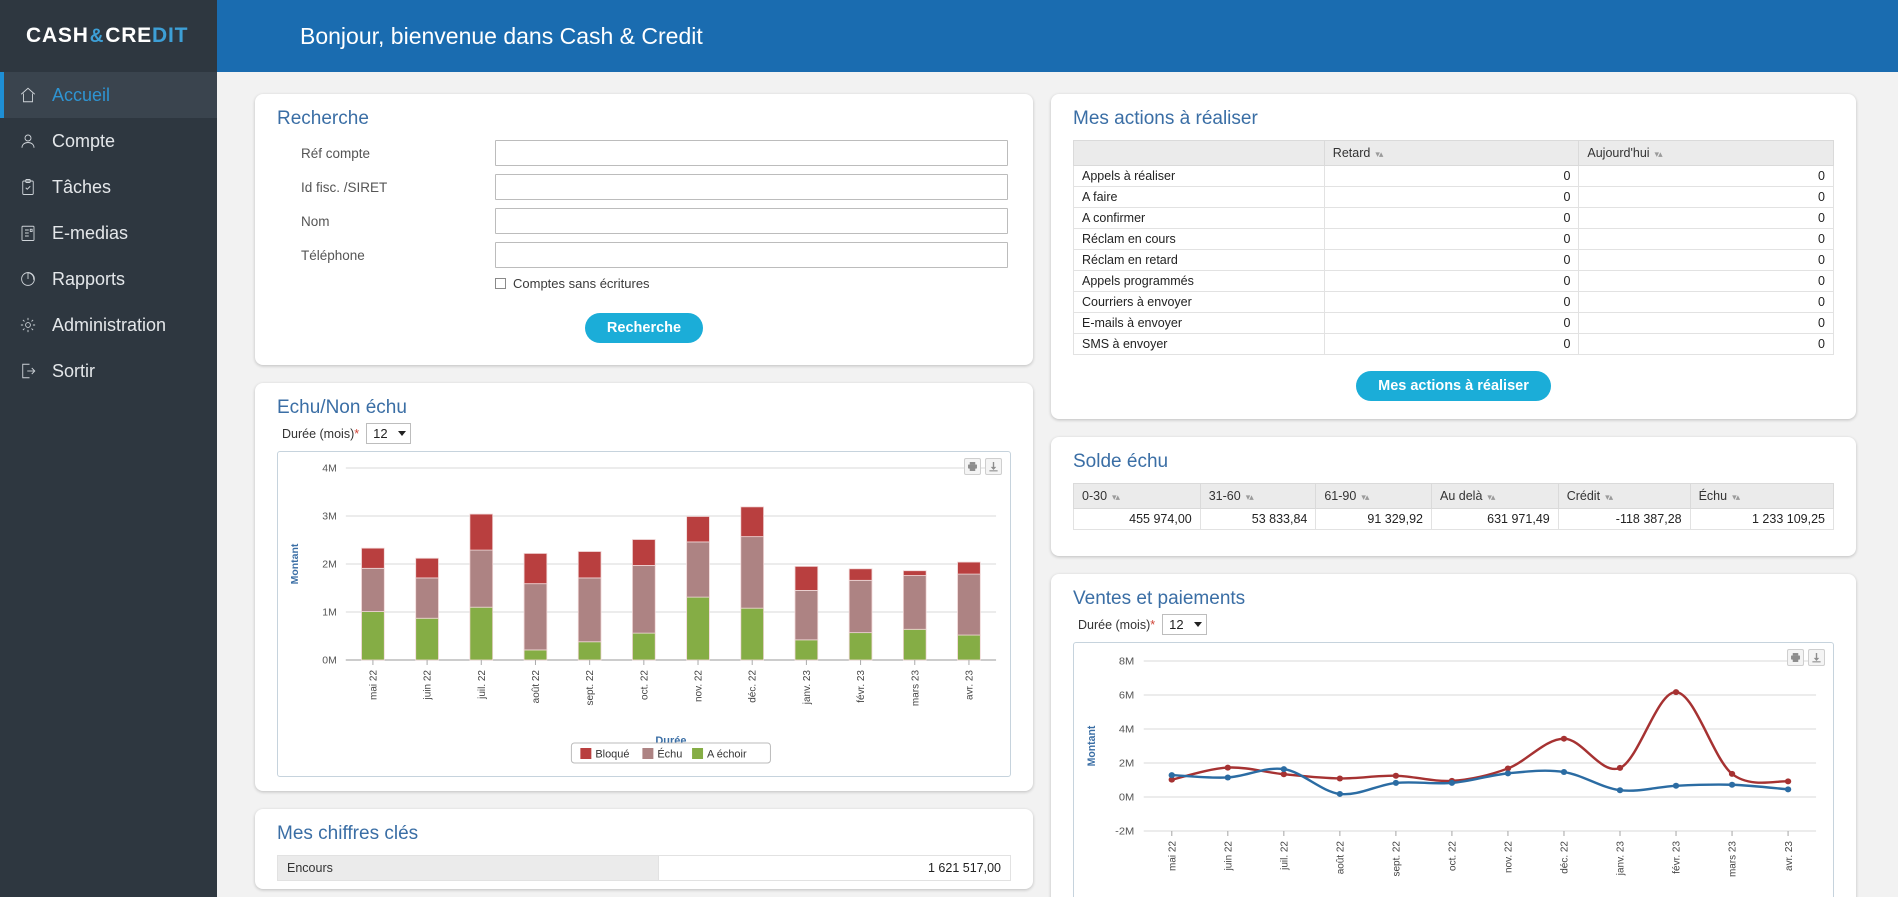  What do you see at coordinates (170, 35) in the screenshot?
I see `brand-part3: DIT` at bounding box center [170, 35].